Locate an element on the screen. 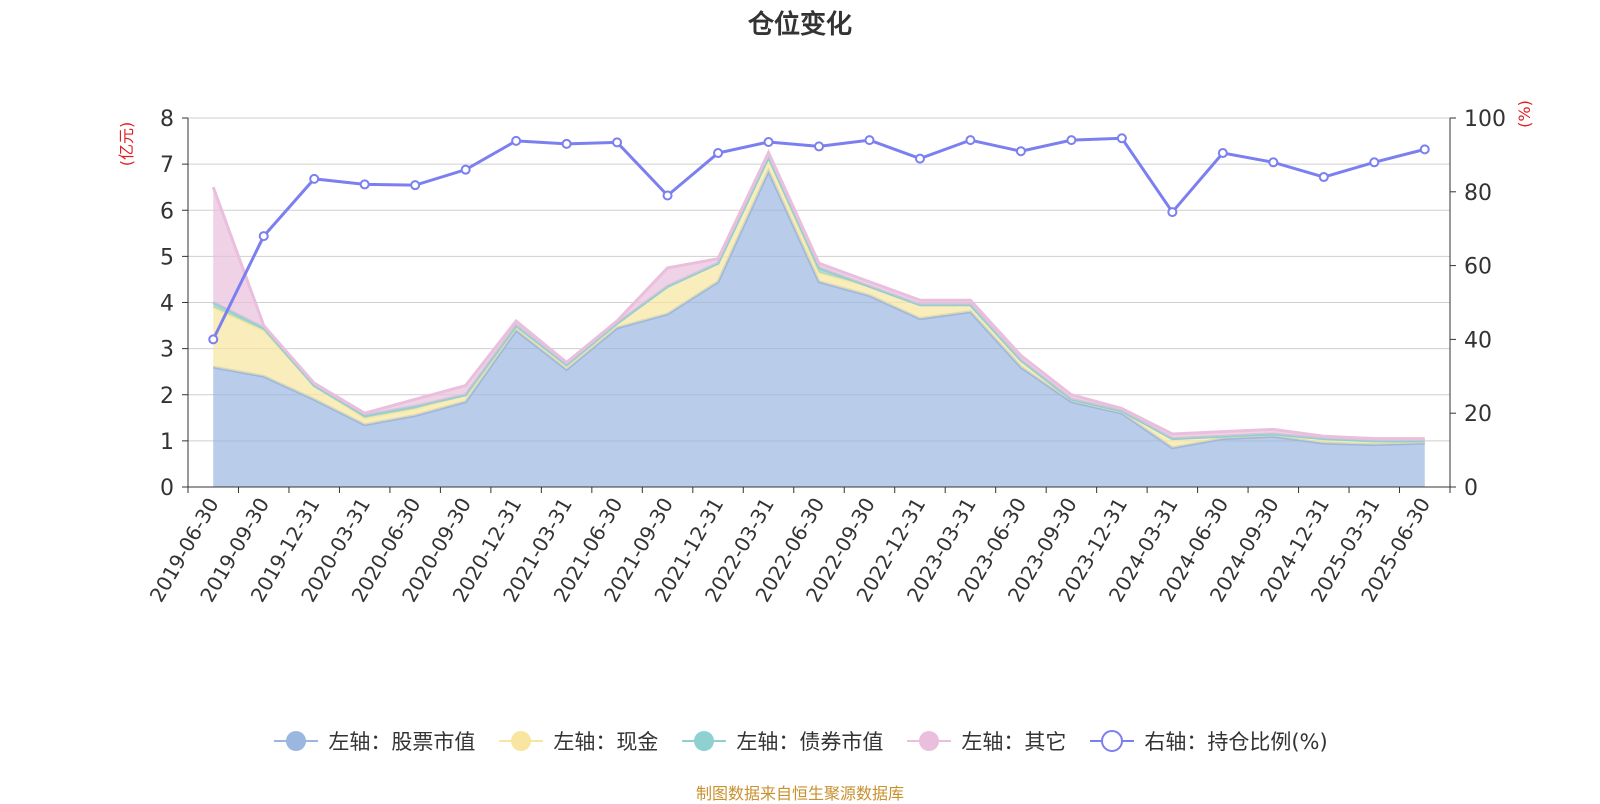 This screenshot has width=1600, height=804. left-axis-tick-label: 3 is located at coordinates (167, 350).